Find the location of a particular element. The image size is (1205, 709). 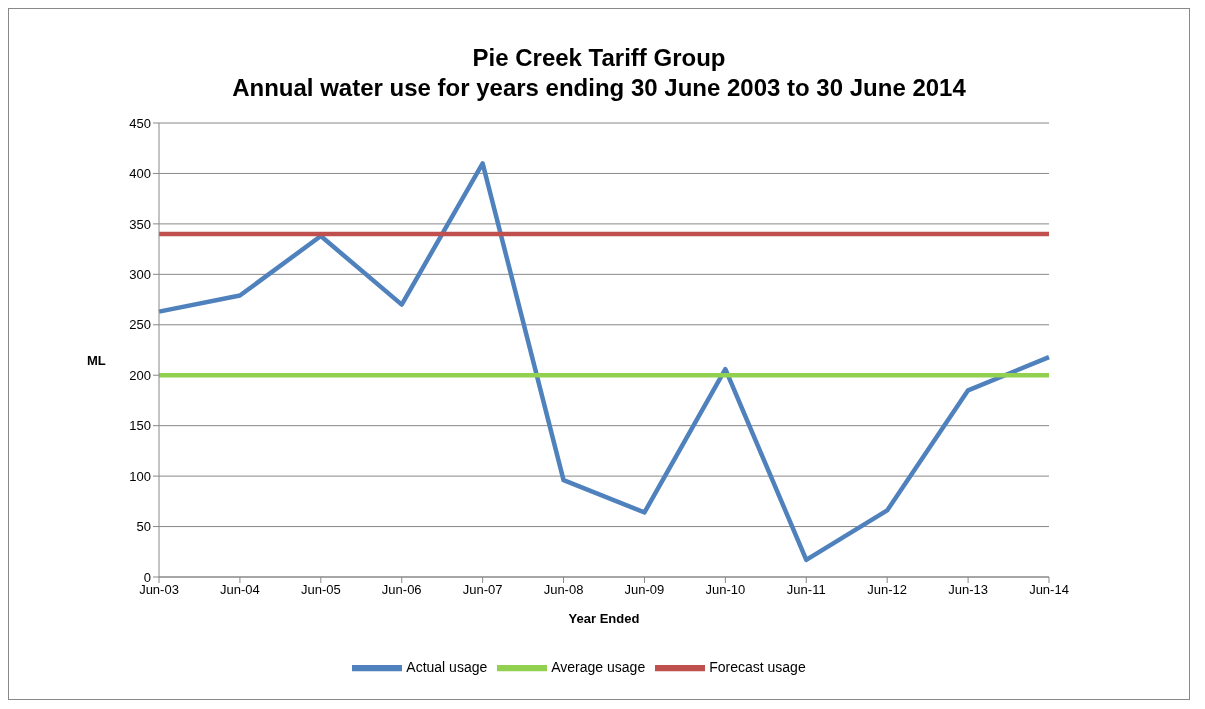

x-tick-label: Jun-03 is located at coordinates (159, 590).